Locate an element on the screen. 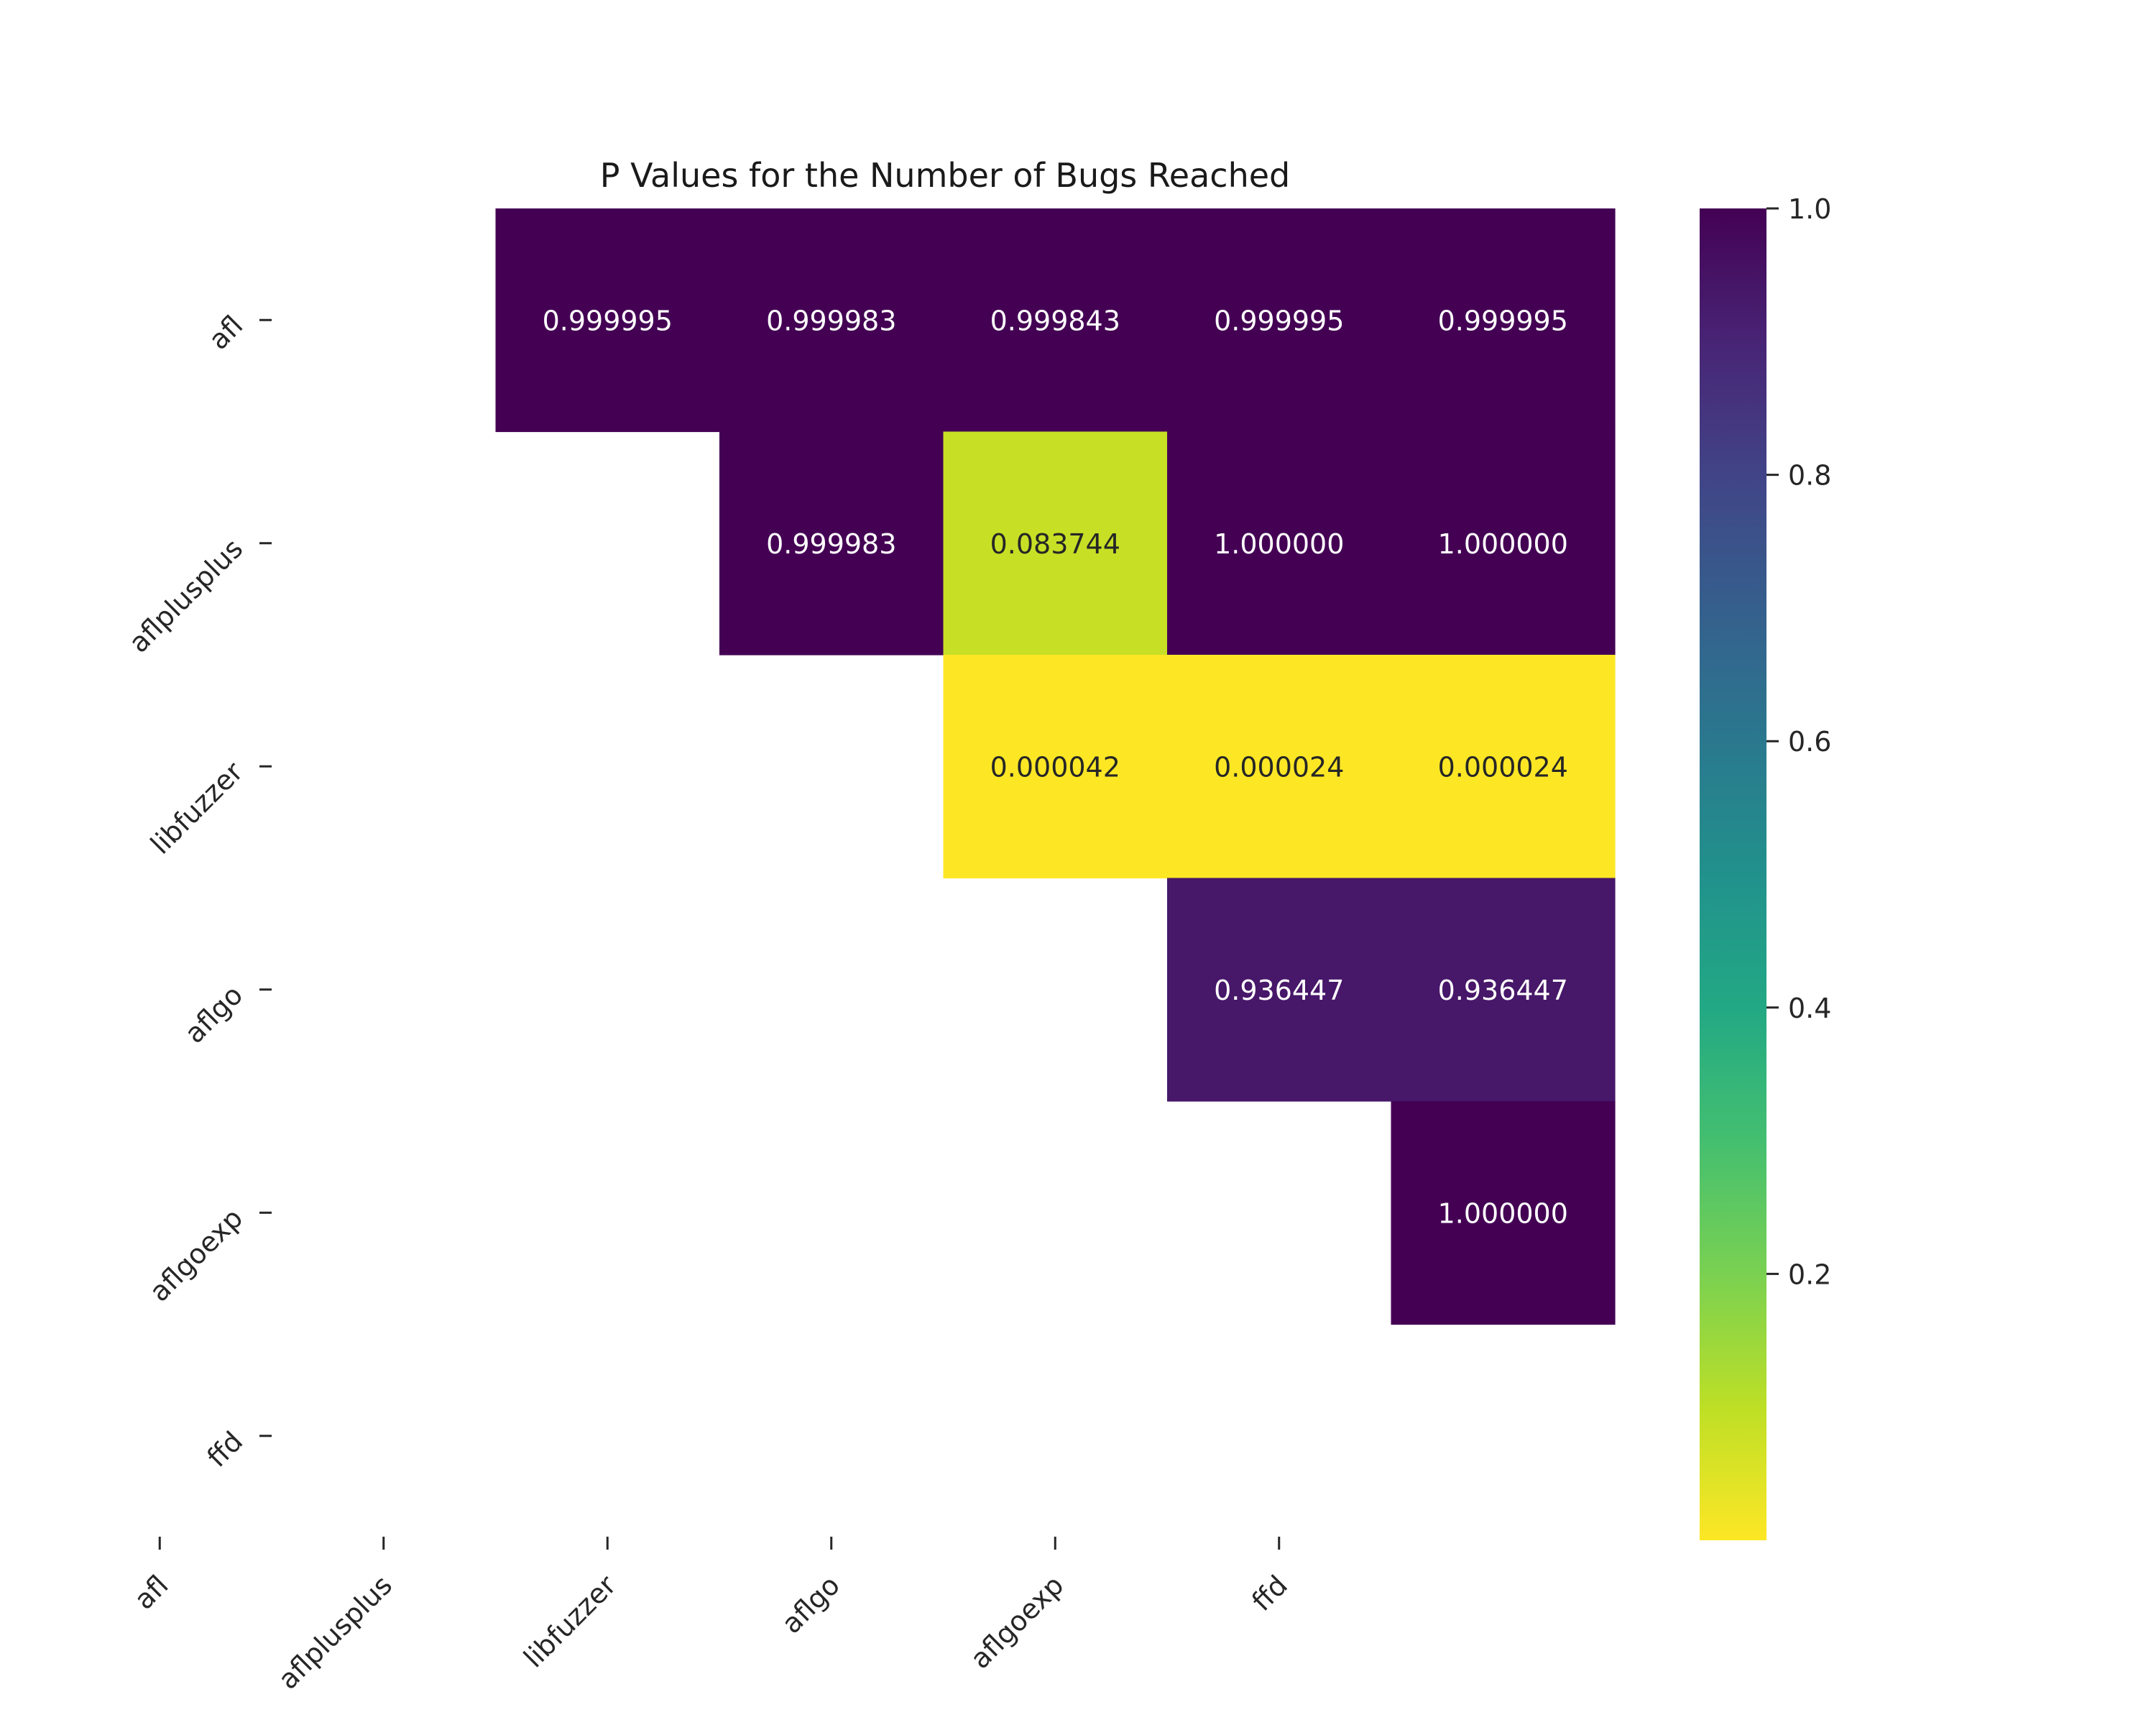  y-tick-label: aflgoexp is located at coordinates (196, 1255).